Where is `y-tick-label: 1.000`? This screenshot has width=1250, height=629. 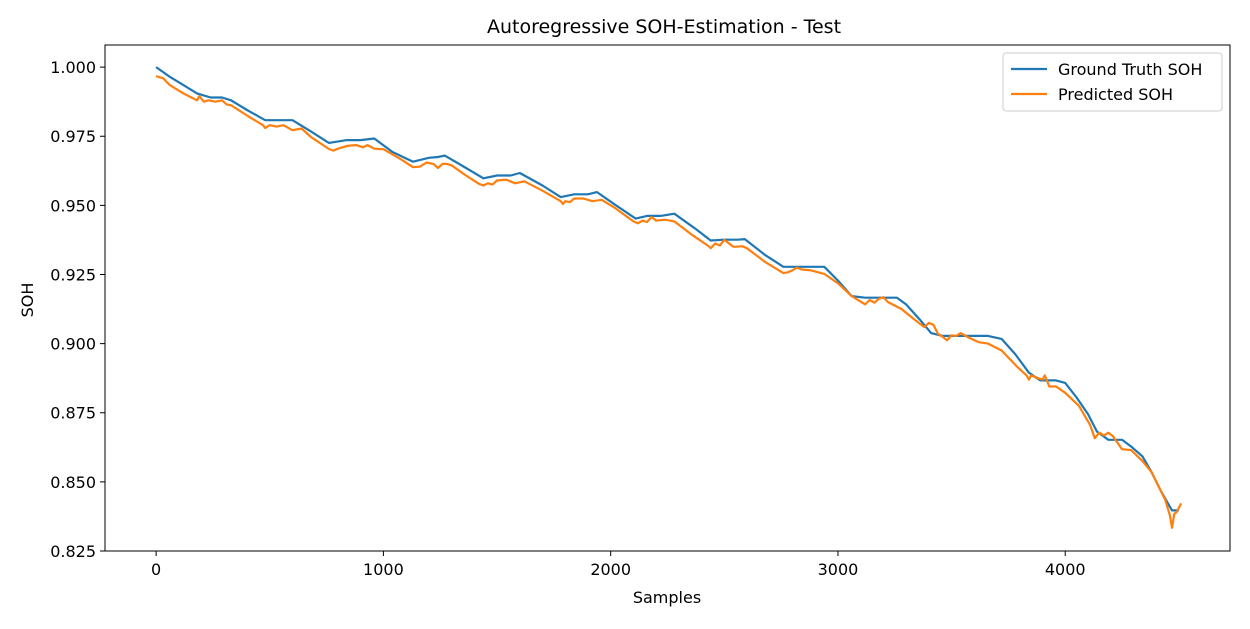
y-tick-label: 1.000 is located at coordinates (73, 67).